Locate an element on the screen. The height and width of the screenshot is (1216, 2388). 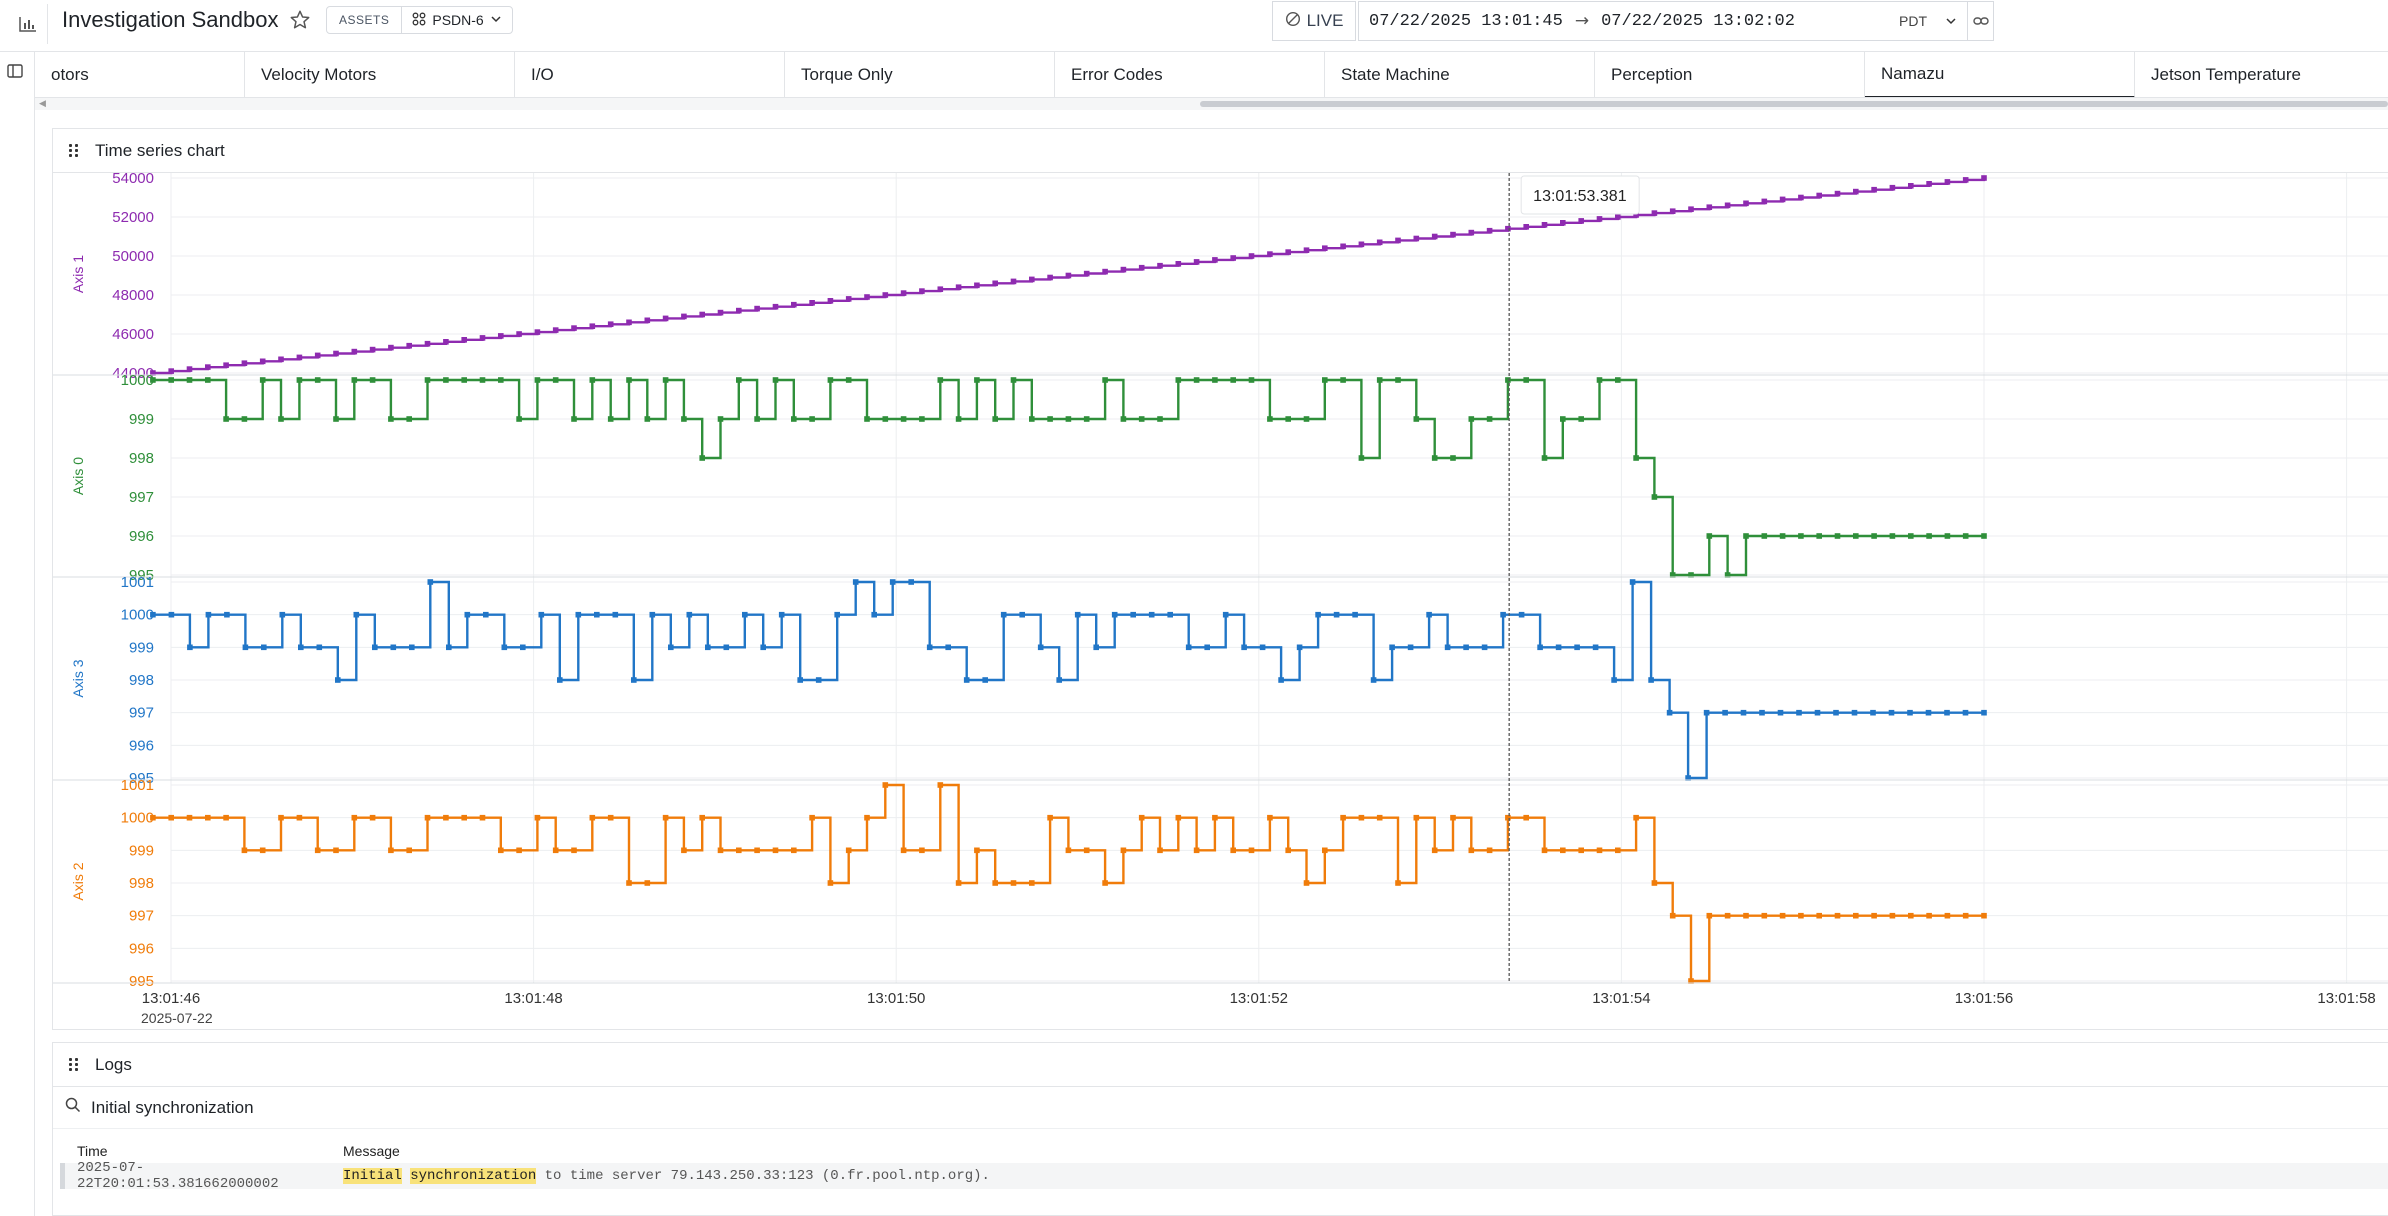
live-button: LIVE is located at coordinates (1314, 21).